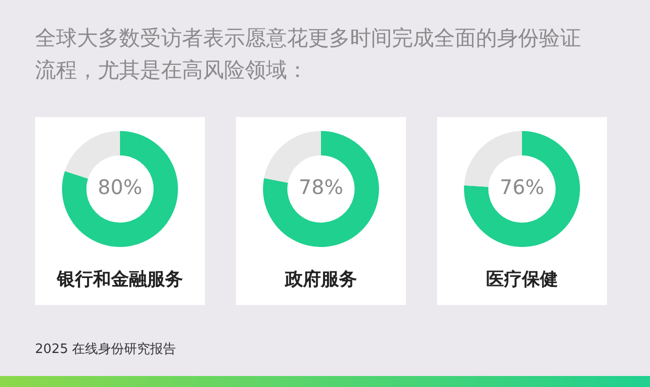 This screenshot has width=650, height=387. I want to click on text: 政府服务, so click(321, 279).